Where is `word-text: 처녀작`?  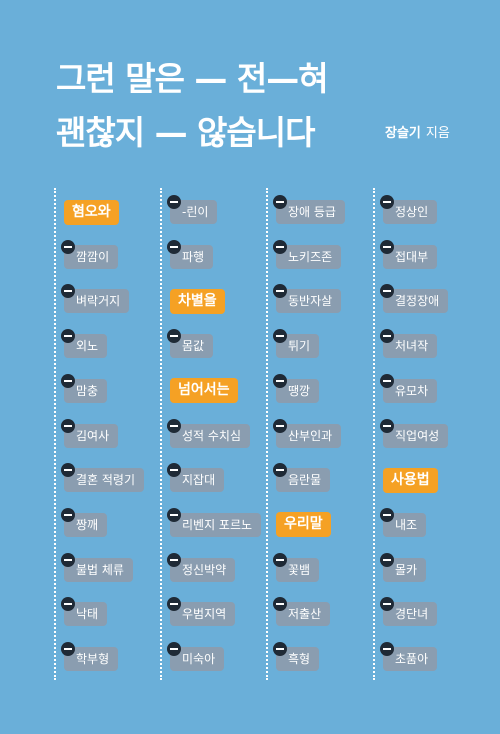 word-text: 처녀작 is located at coordinates (410, 346).